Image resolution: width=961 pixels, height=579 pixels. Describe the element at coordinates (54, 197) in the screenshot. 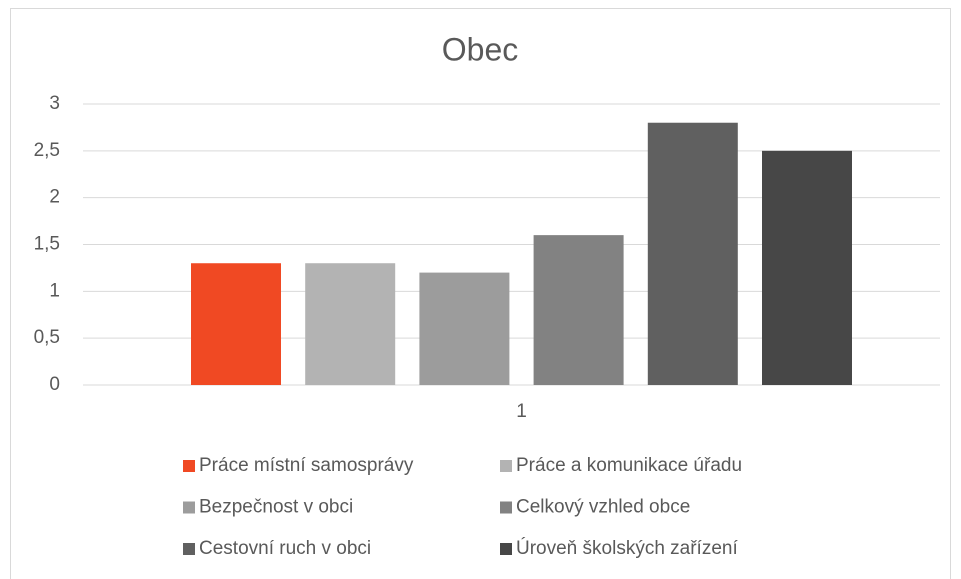

I see `y-tick-label: 2` at that location.